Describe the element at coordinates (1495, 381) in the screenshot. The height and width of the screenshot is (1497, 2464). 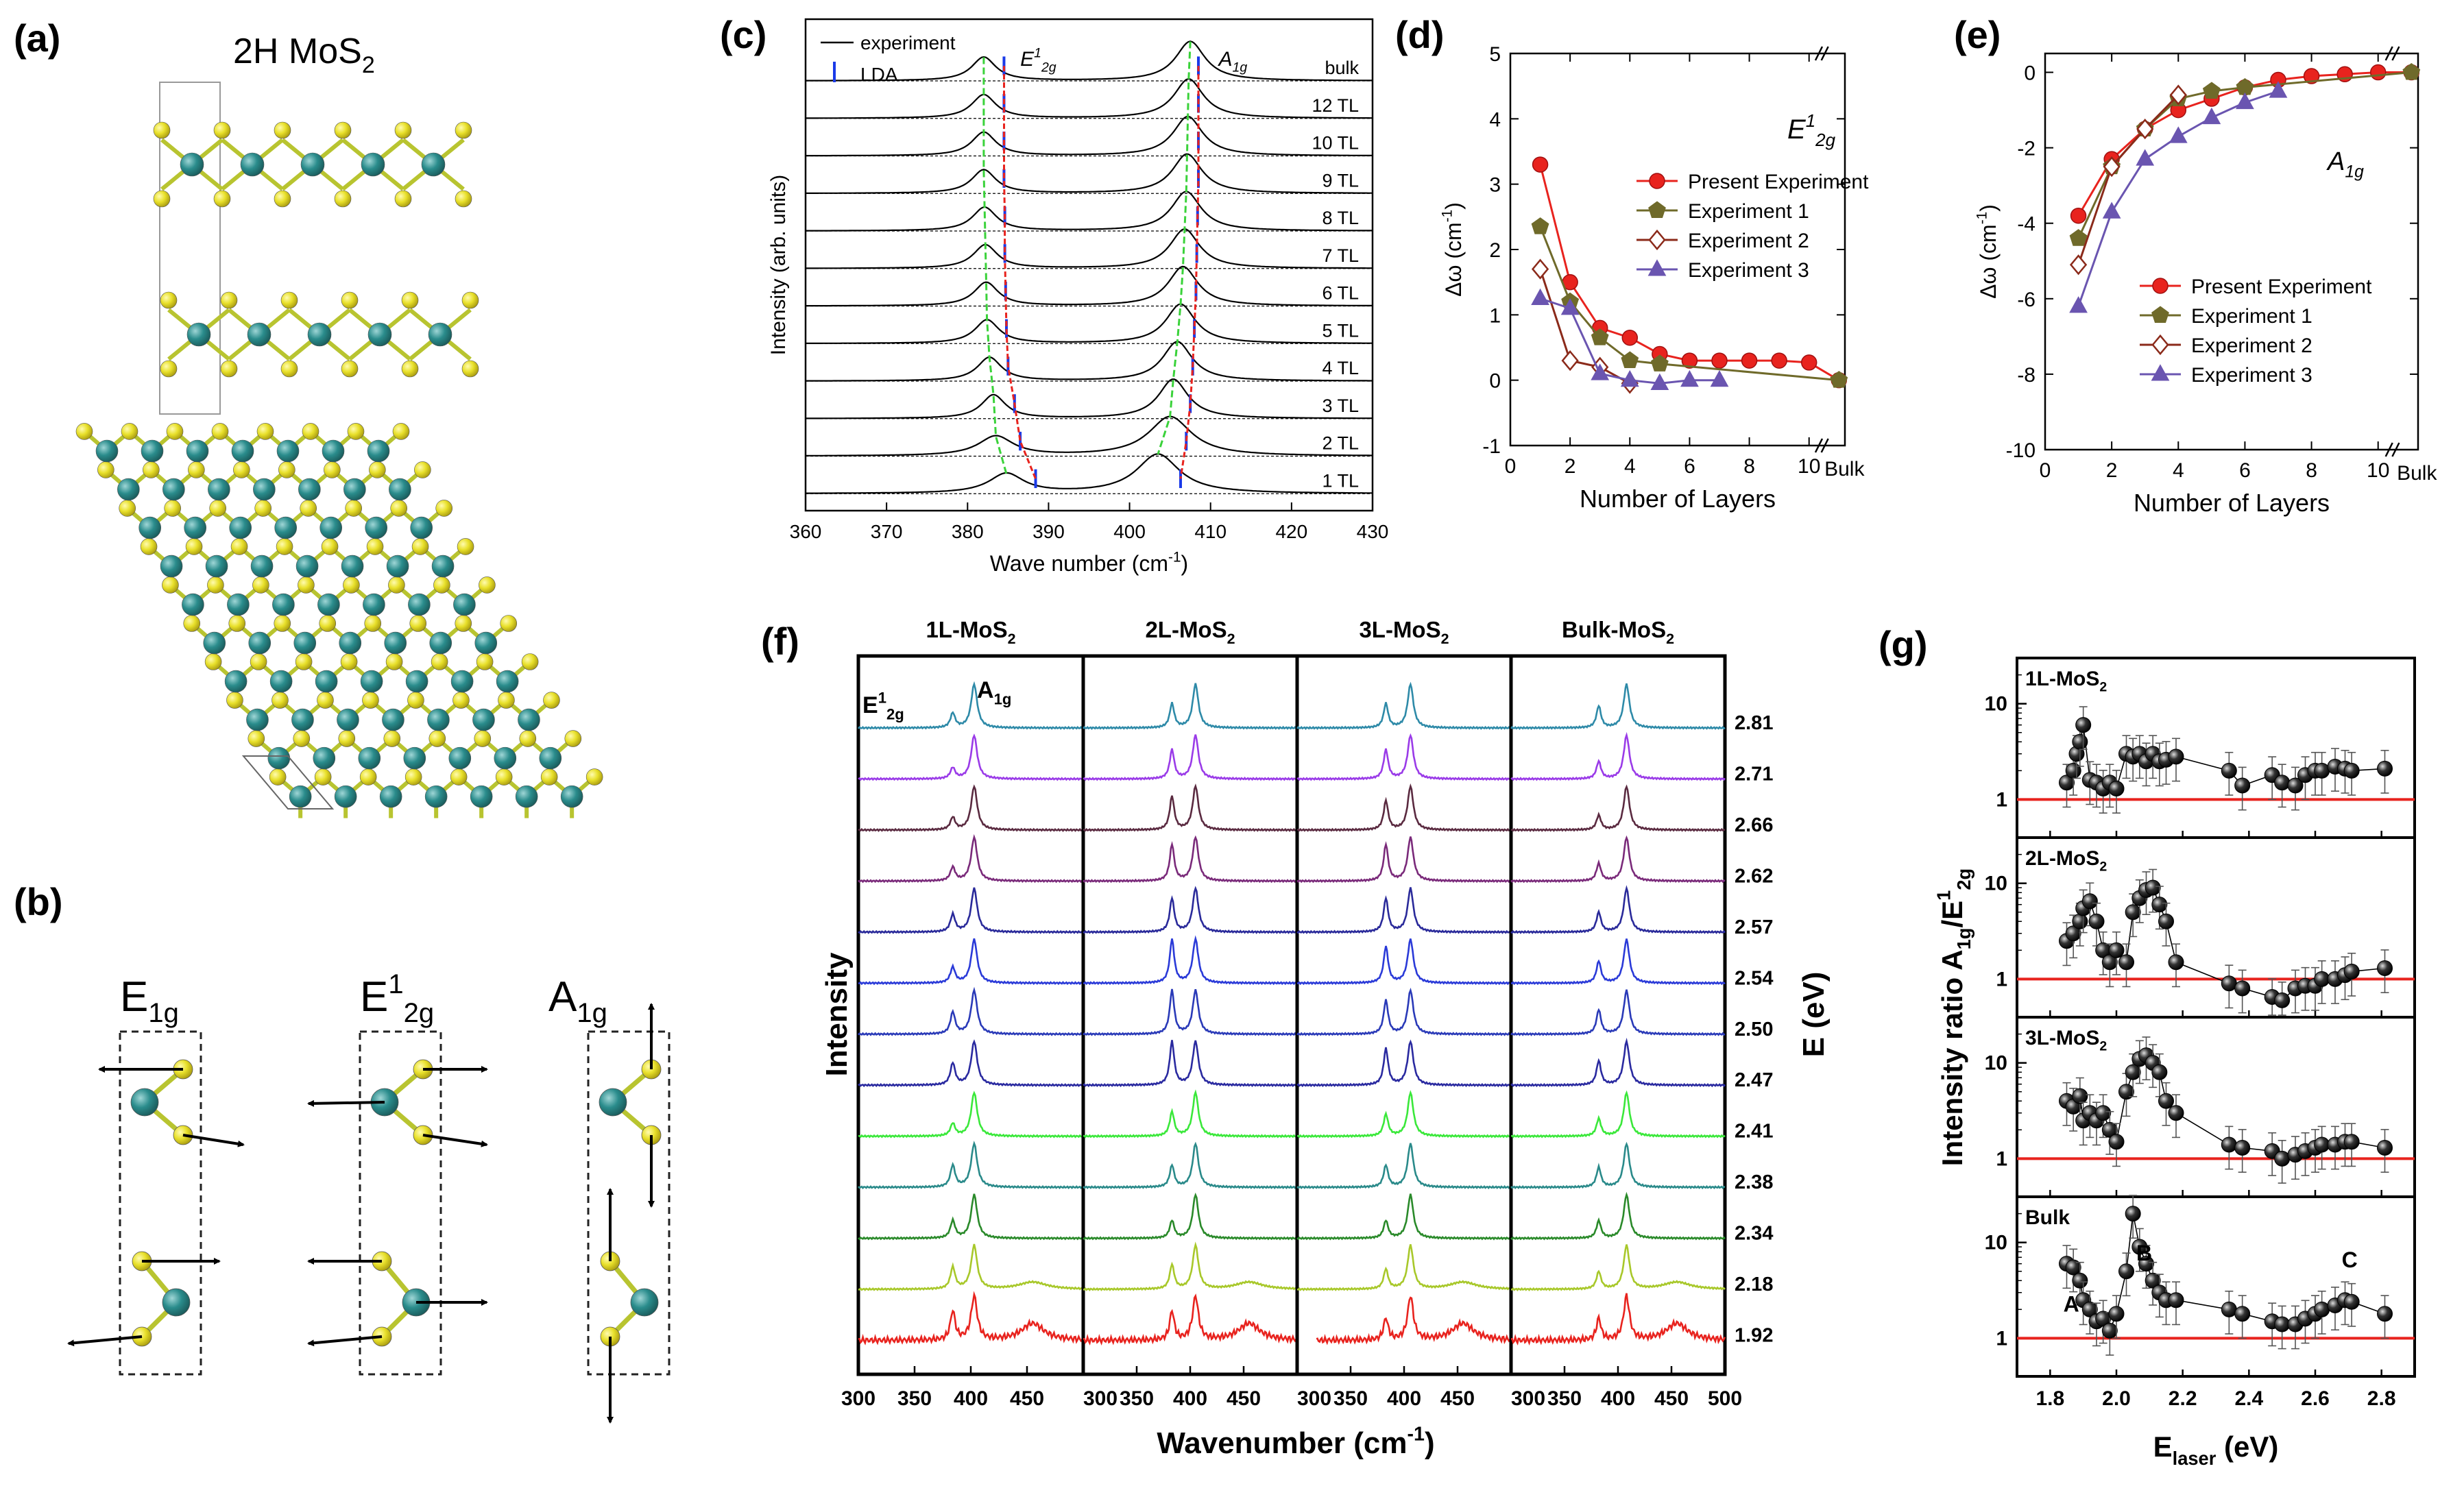
I see `y-tick-label: 0` at that location.